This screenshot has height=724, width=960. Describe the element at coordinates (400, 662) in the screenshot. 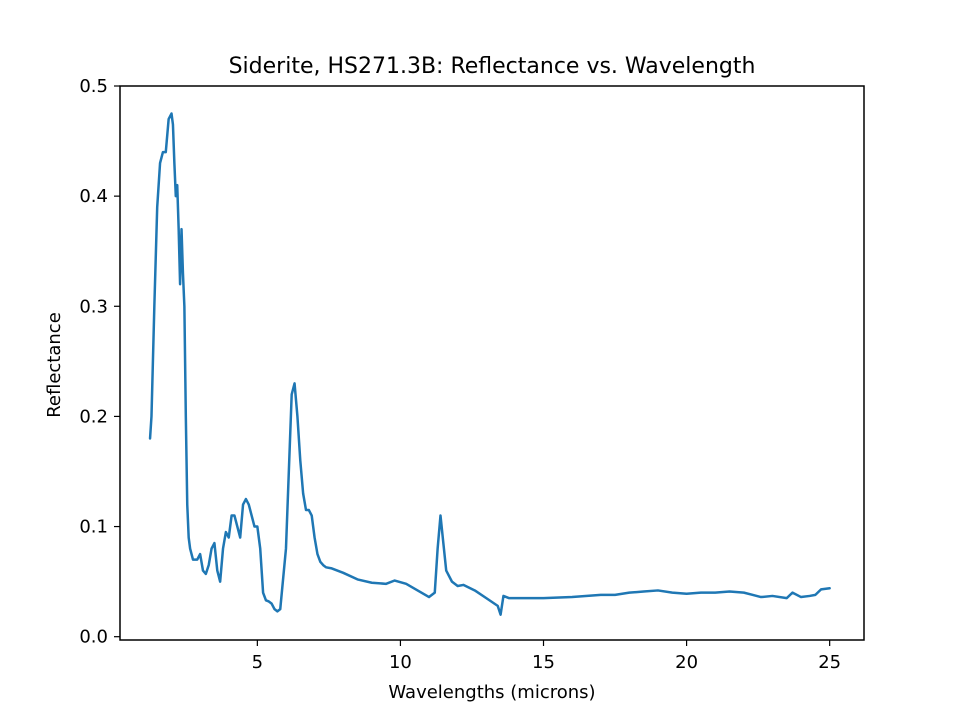

I see `x-tick-label: 10` at that location.